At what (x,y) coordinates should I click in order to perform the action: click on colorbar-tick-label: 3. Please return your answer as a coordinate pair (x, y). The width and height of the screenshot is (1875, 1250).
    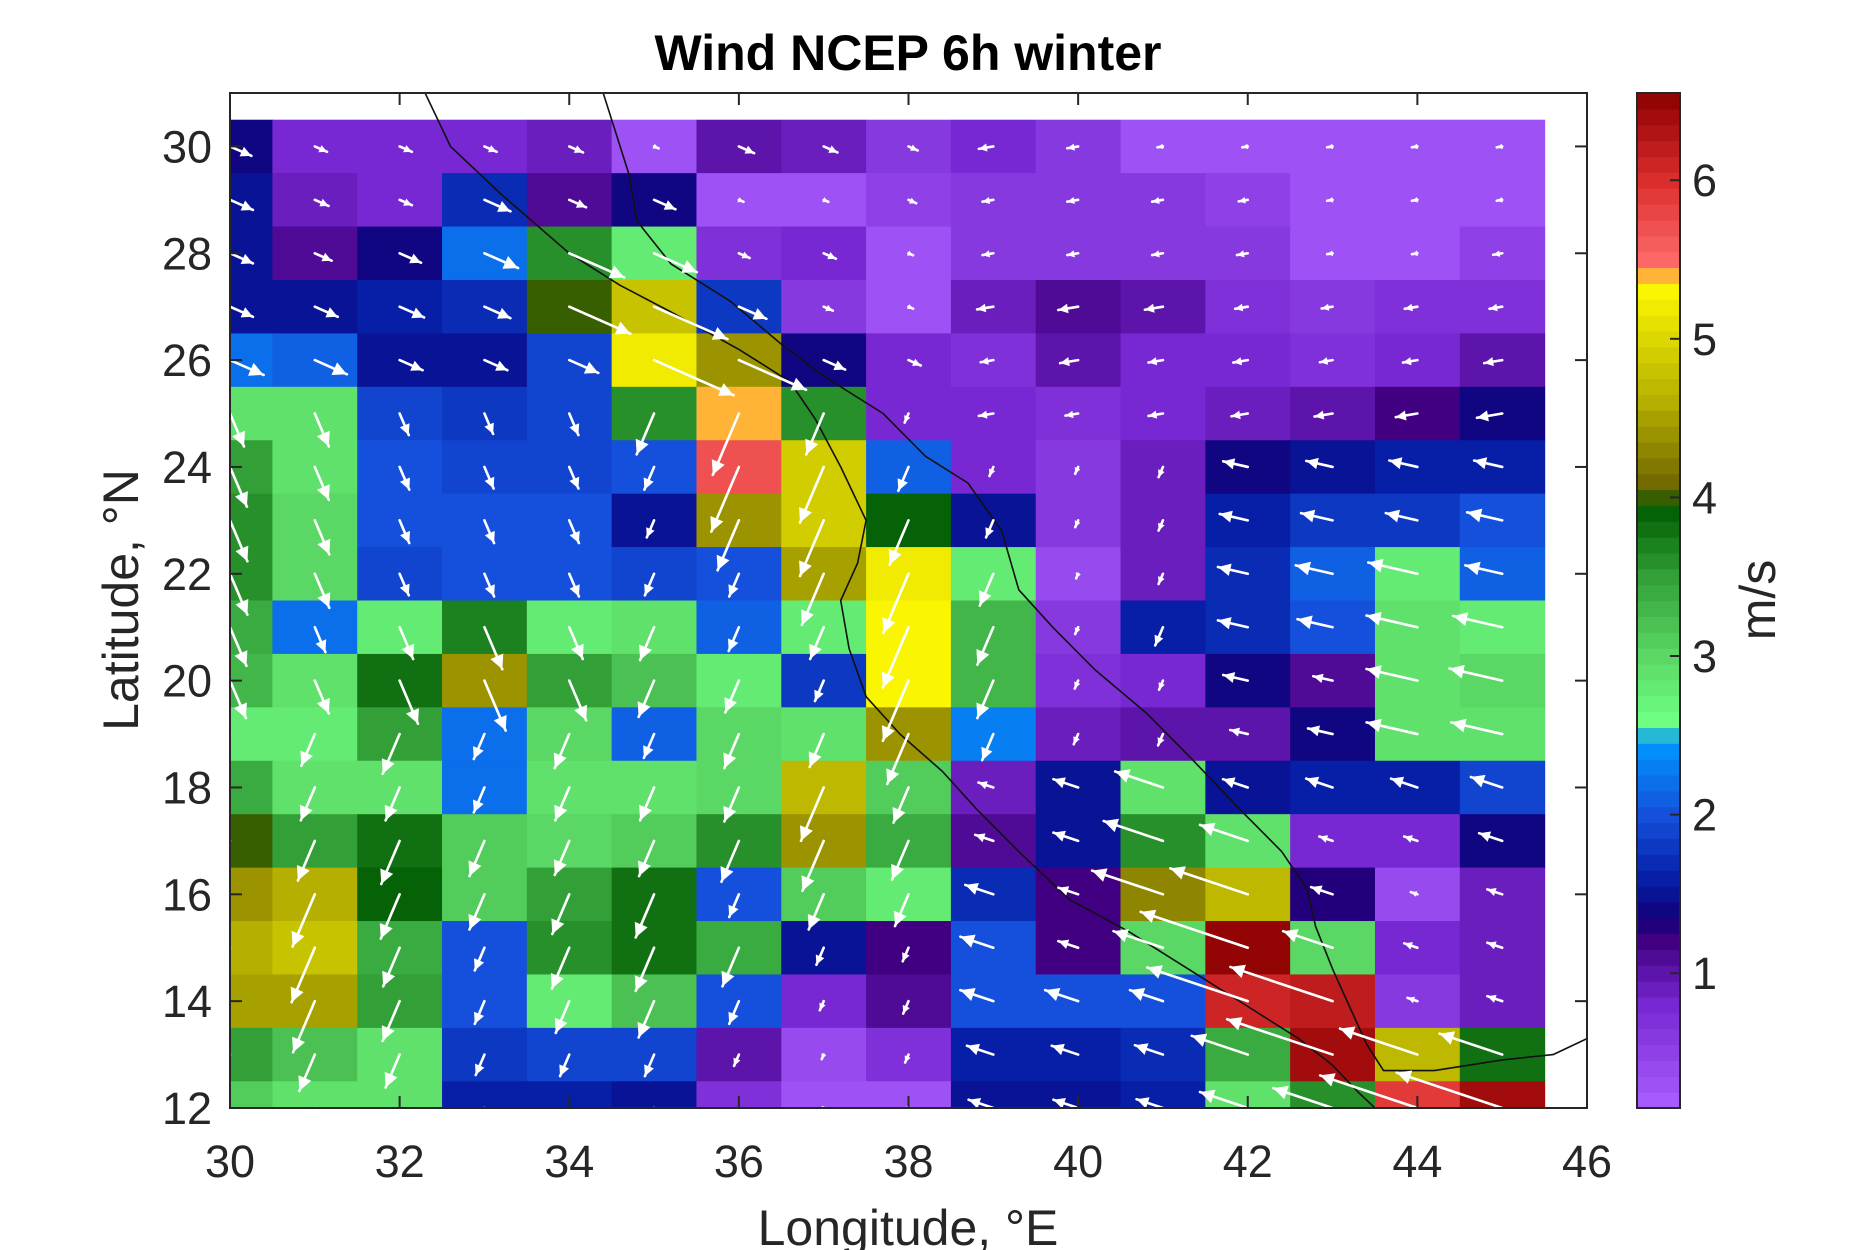
    Looking at the image, I should click on (1704, 656).